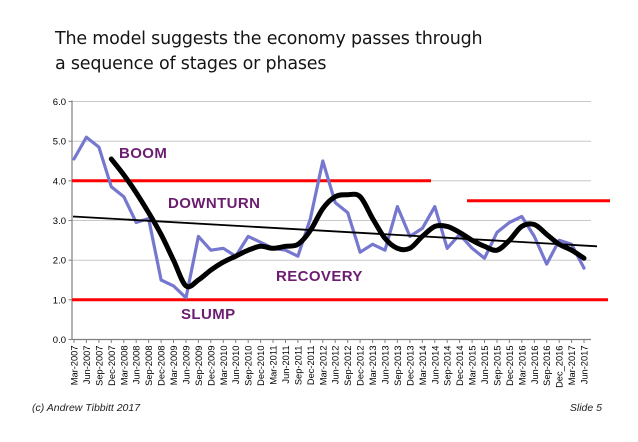  Describe the element at coordinates (348, 366) in the screenshot. I see `x-tick-label: Sep-2012` at that location.